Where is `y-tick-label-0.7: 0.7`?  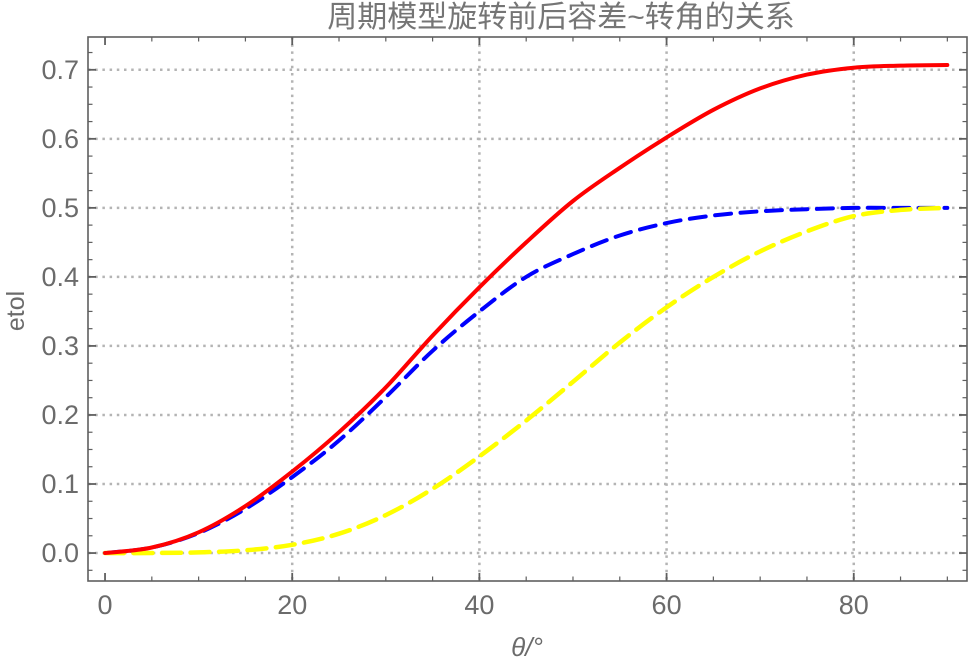
y-tick-label-0.7: 0.7 is located at coordinates (60, 70).